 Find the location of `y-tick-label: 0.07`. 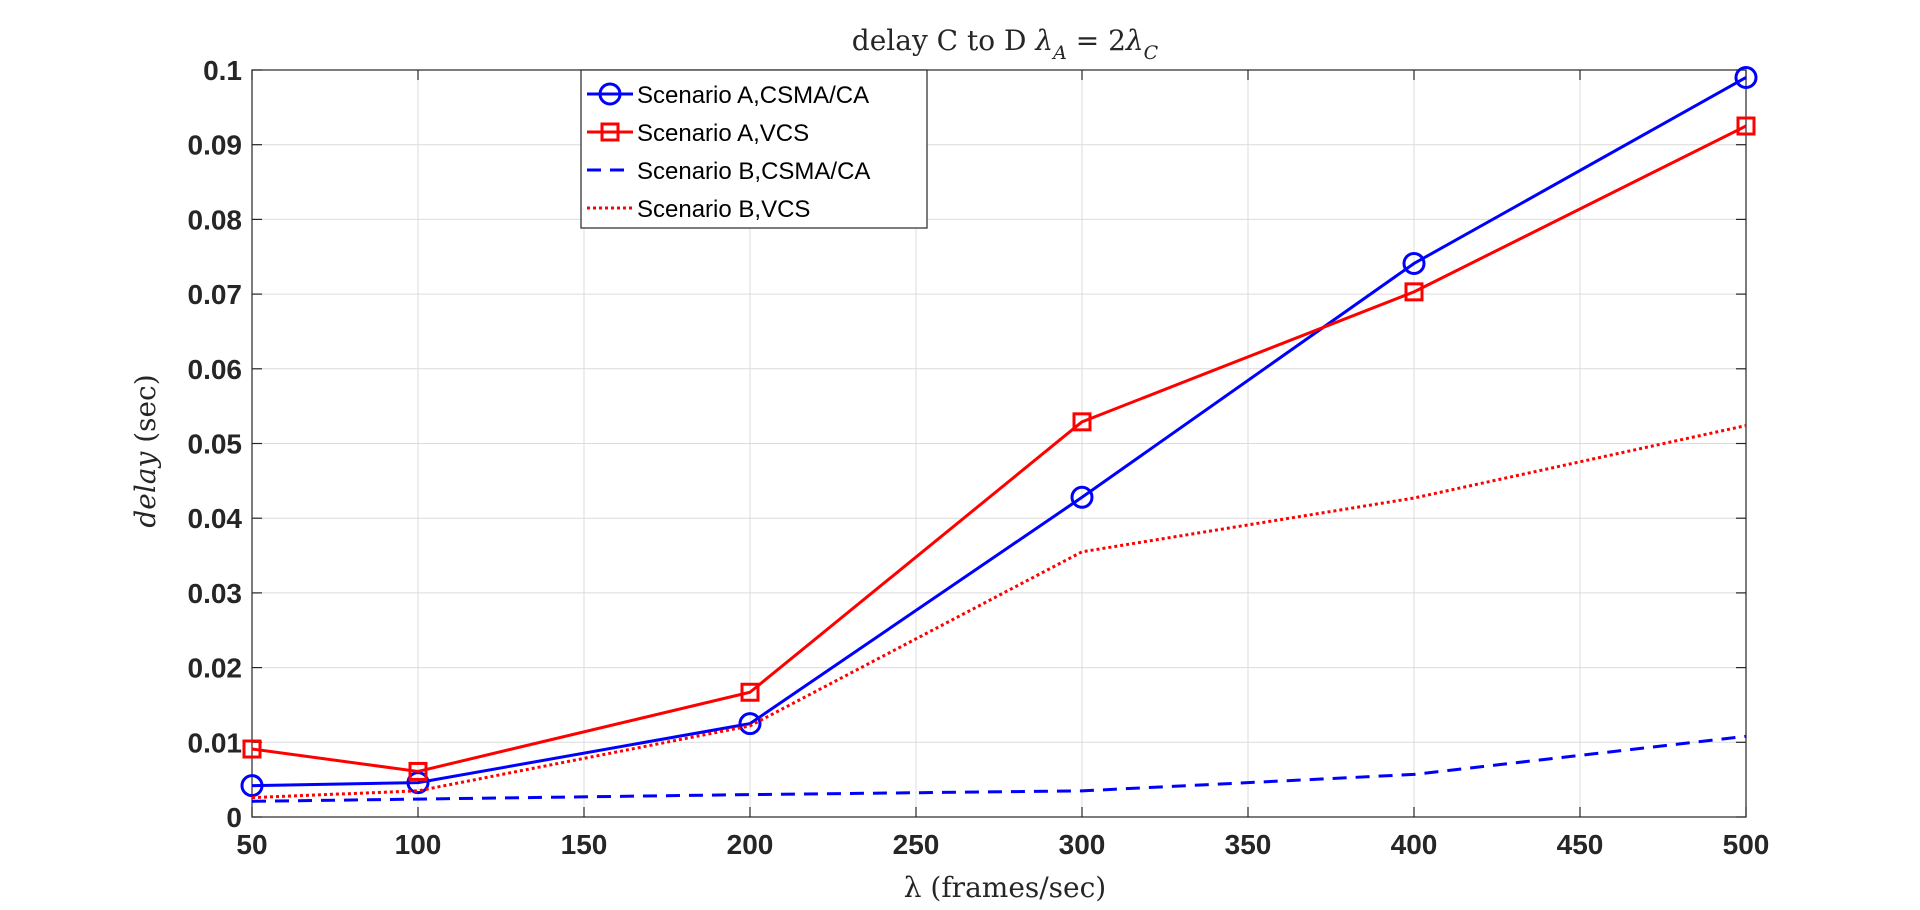

y-tick-label: 0.07 is located at coordinates (215, 294).